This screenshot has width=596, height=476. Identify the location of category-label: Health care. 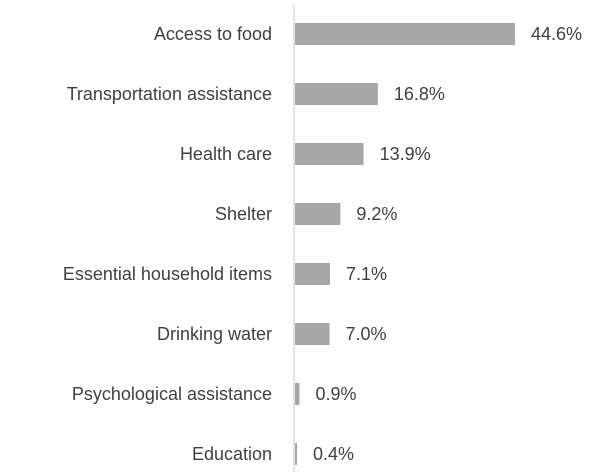
(226, 154).